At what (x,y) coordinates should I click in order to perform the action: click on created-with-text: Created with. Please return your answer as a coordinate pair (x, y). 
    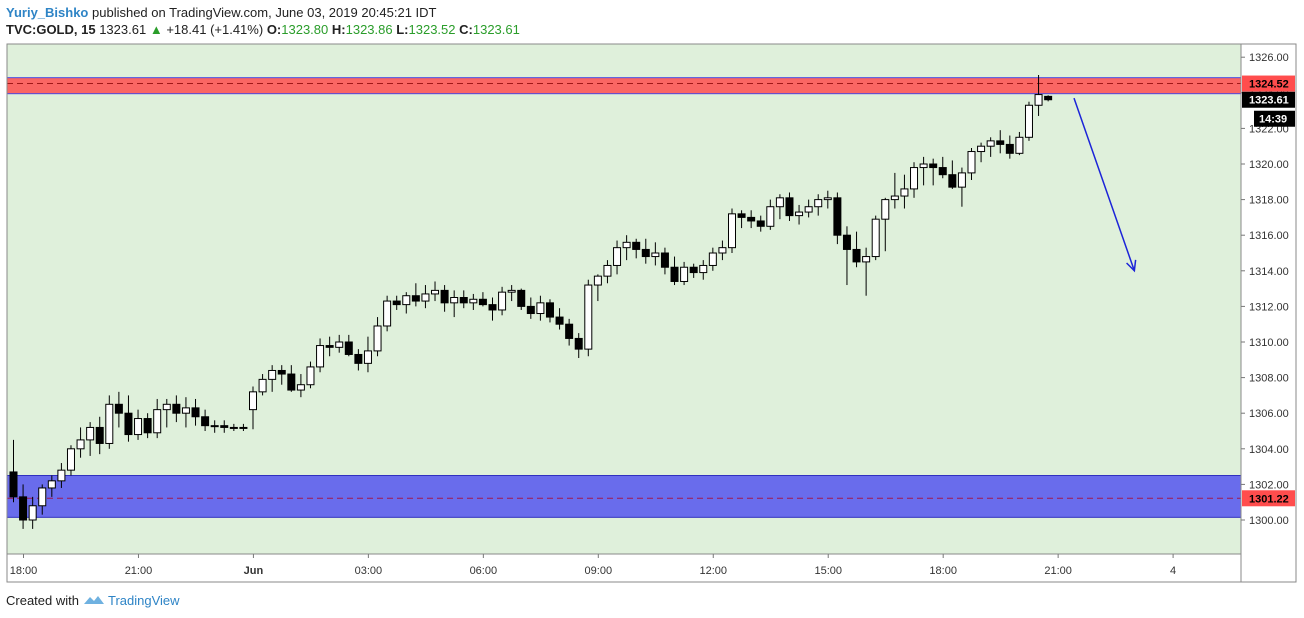
    Looking at the image, I should click on (42, 600).